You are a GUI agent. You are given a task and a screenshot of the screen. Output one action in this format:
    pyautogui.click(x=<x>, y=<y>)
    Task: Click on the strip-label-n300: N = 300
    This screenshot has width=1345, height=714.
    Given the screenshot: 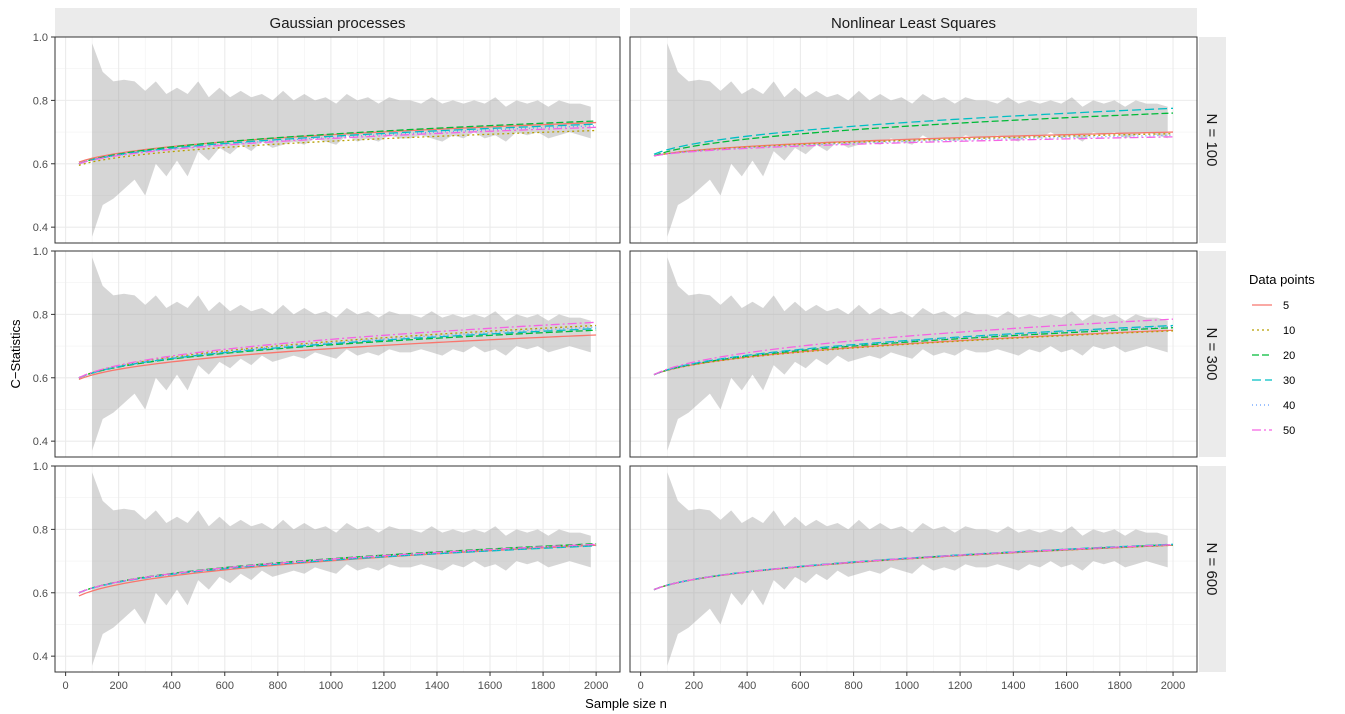 What is the action you would take?
    pyautogui.click(x=1211, y=354)
    